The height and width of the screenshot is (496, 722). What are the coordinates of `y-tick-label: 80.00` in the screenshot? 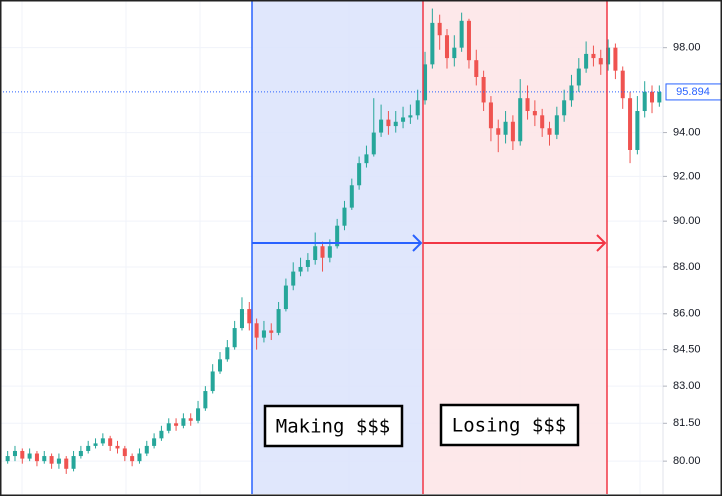 It's located at (687, 461).